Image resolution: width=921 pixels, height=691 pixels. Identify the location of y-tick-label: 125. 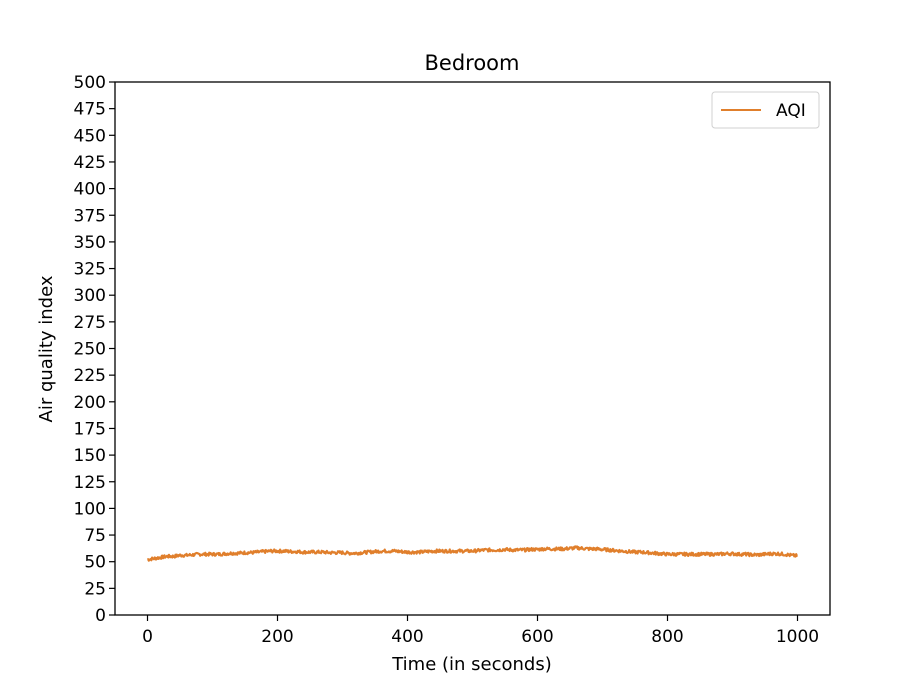
(90, 483).